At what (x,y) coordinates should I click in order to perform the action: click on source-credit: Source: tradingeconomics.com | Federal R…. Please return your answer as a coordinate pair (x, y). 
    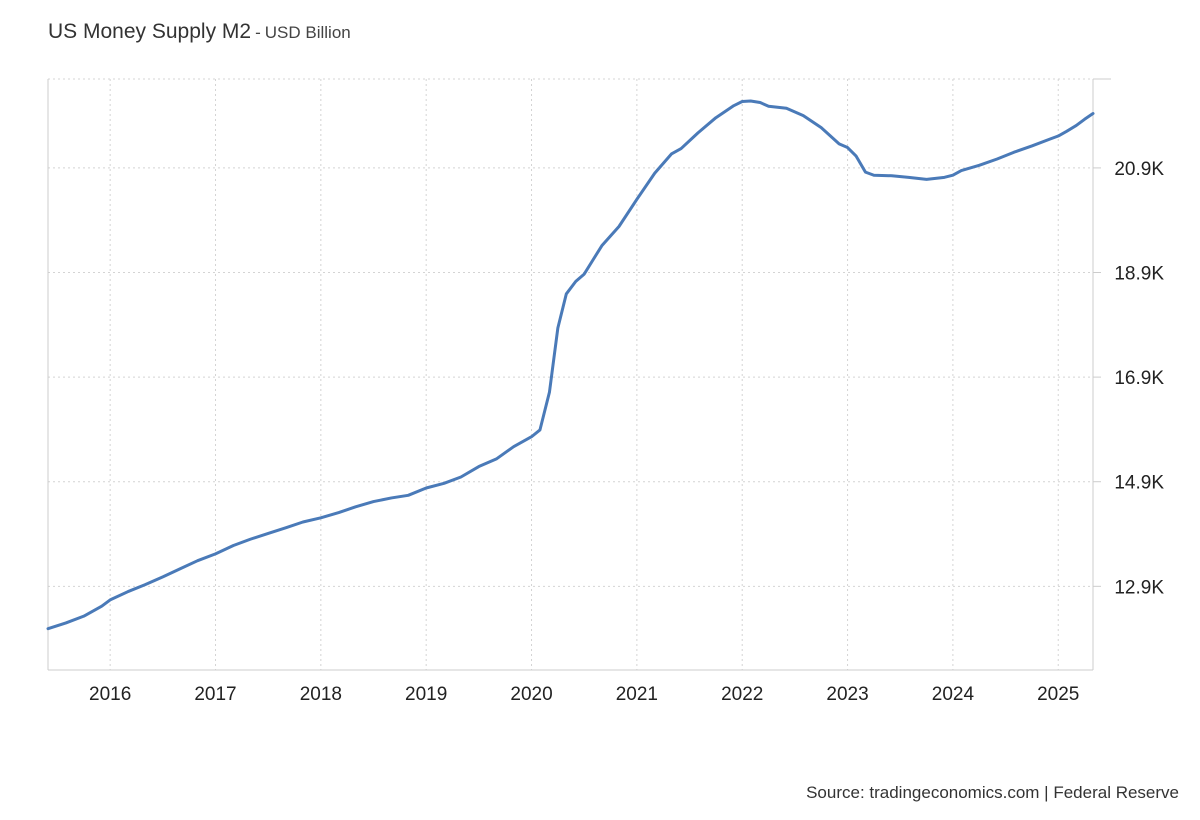
    Looking at the image, I should click on (992, 792).